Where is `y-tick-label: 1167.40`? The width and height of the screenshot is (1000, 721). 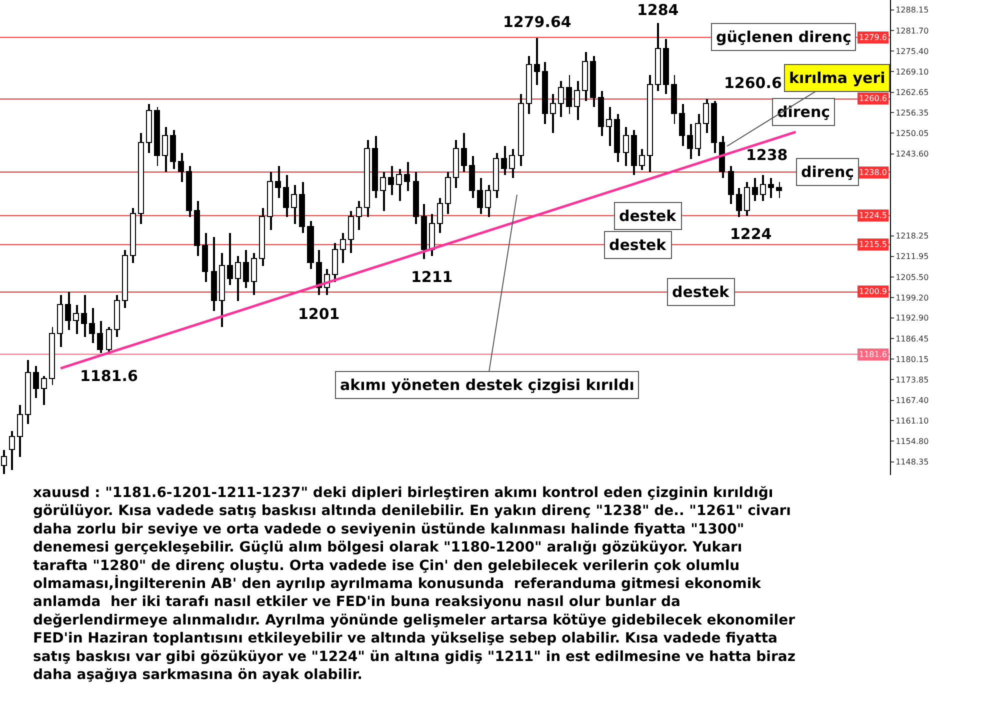 y-tick-label: 1167.40 is located at coordinates (912, 401).